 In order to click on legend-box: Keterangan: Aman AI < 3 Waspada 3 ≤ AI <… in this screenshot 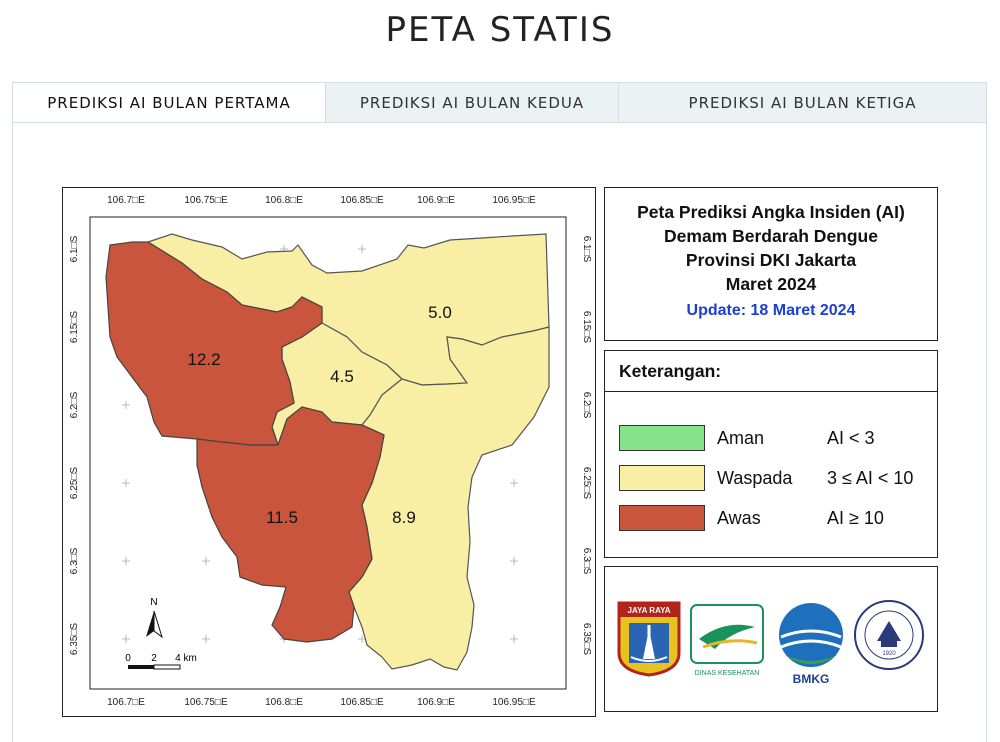, I will do `click(771, 454)`.